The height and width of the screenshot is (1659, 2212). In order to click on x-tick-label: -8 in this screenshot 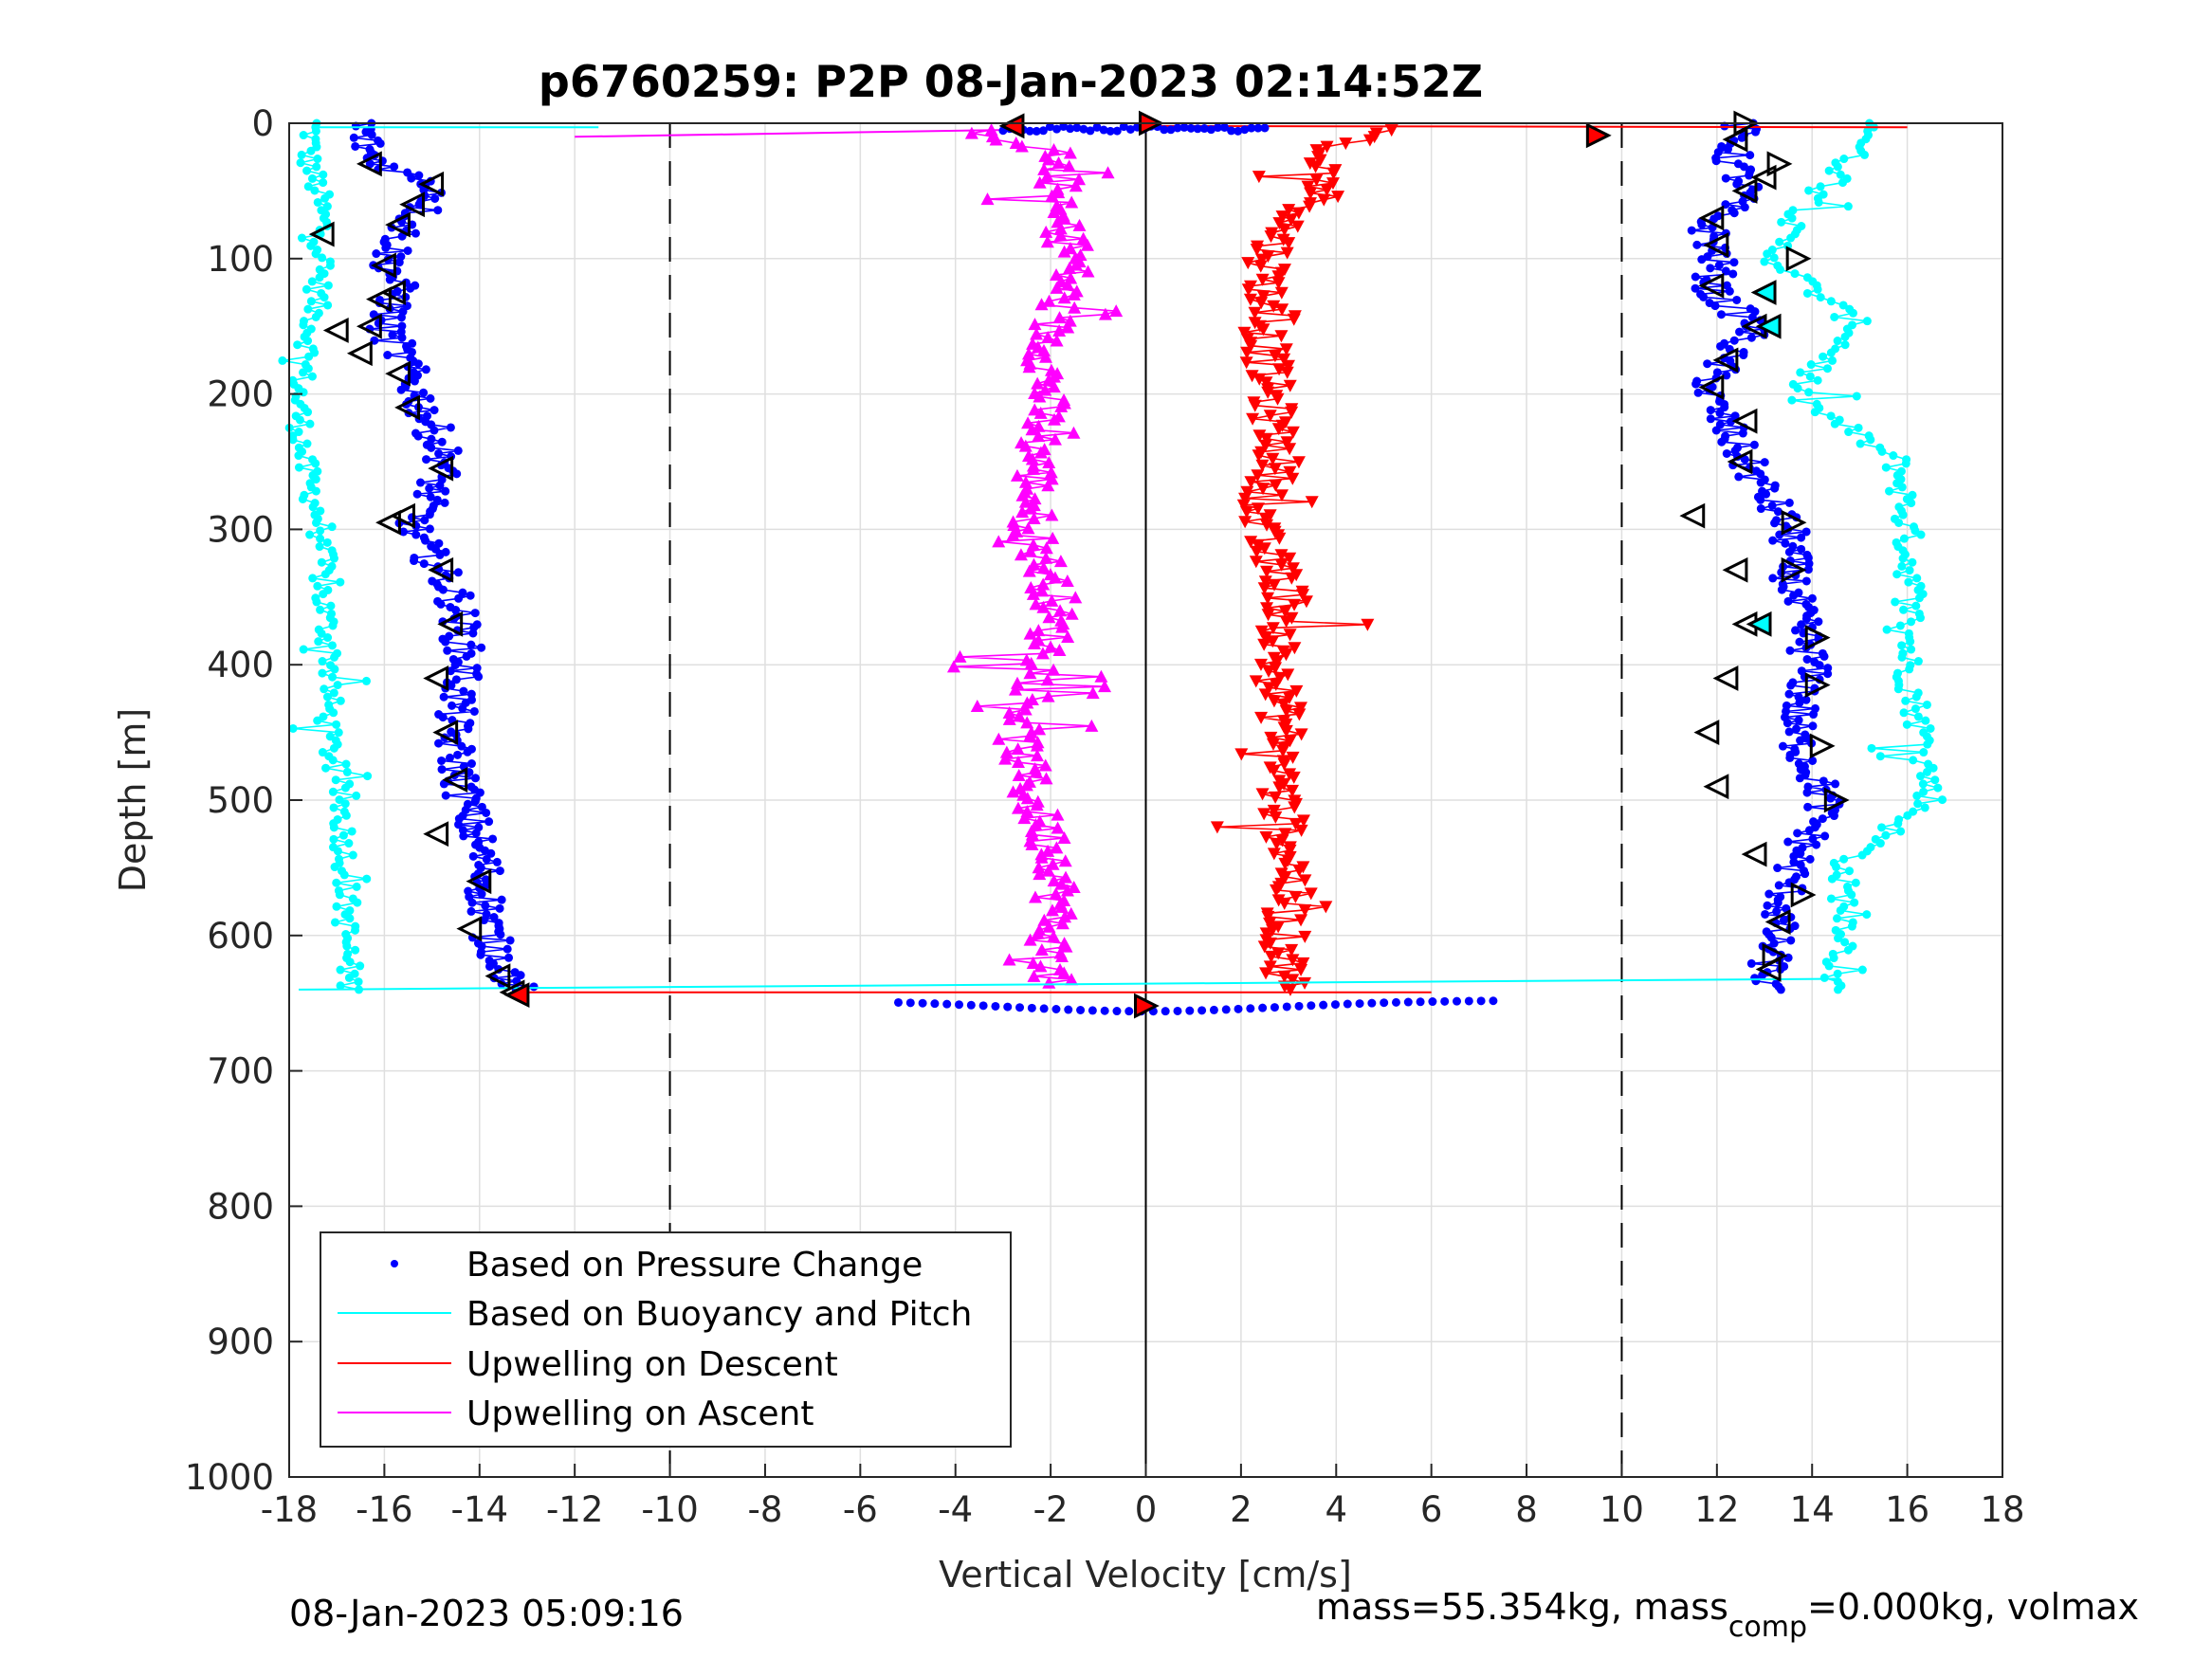, I will do `click(764, 1509)`.